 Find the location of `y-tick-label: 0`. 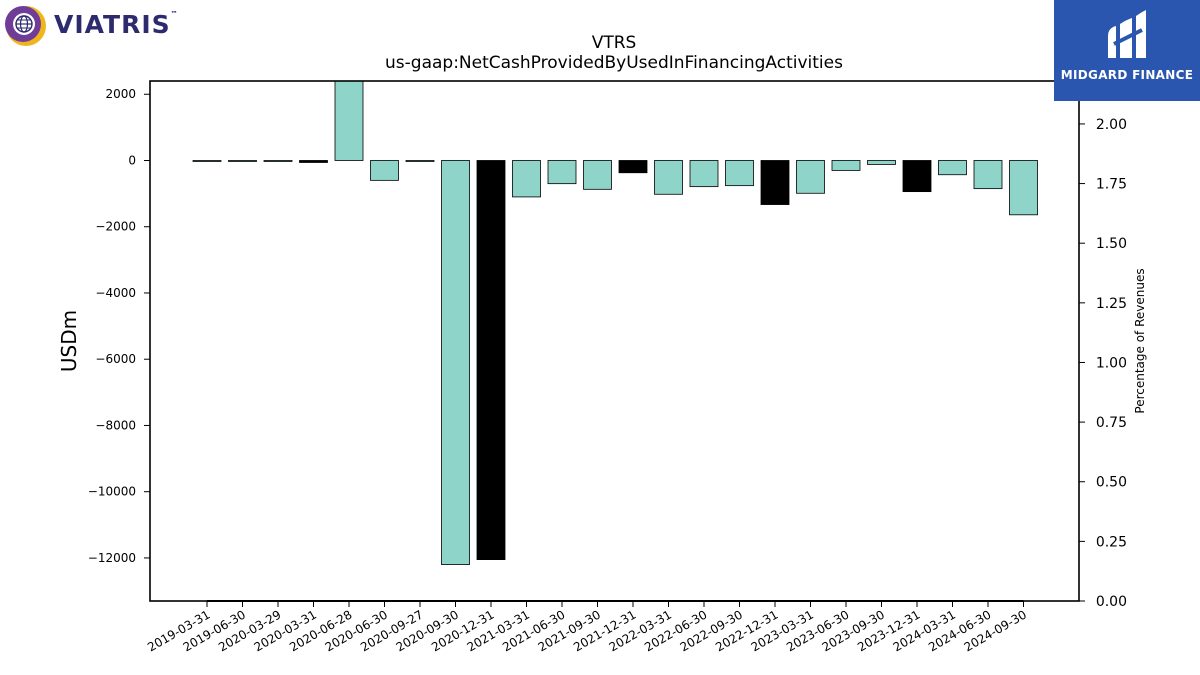

y-tick-label: 0 is located at coordinates (132, 160).